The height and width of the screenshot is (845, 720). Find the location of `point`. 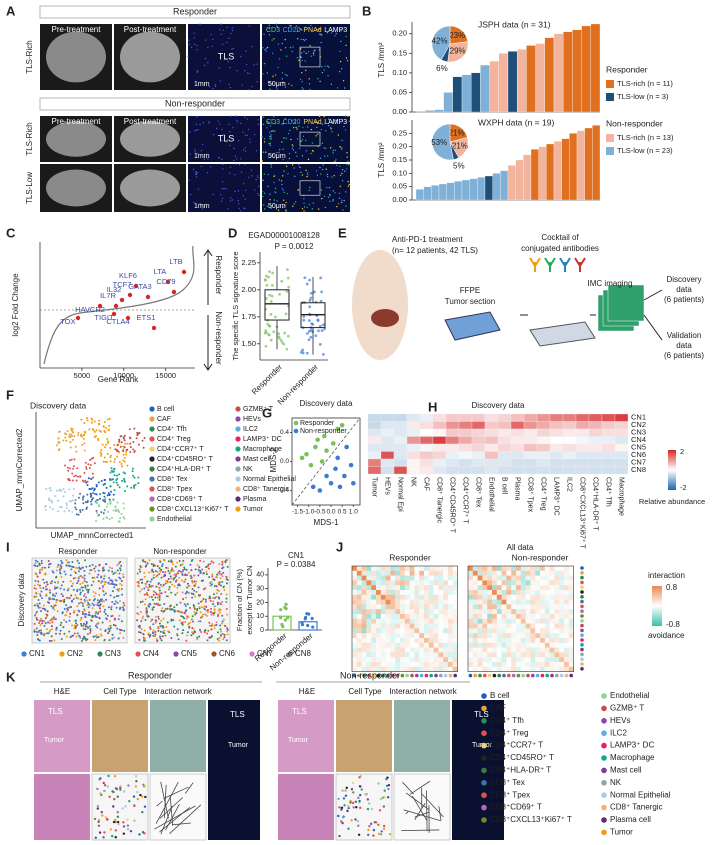

point is located at coordinates (335, 469).